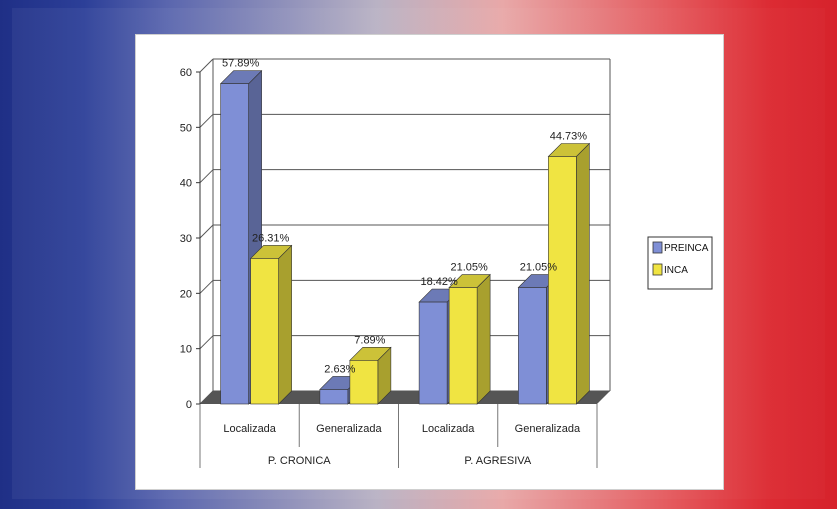 The height and width of the screenshot is (509, 837). I want to click on y-tick-label: 30, so click(186, 239).